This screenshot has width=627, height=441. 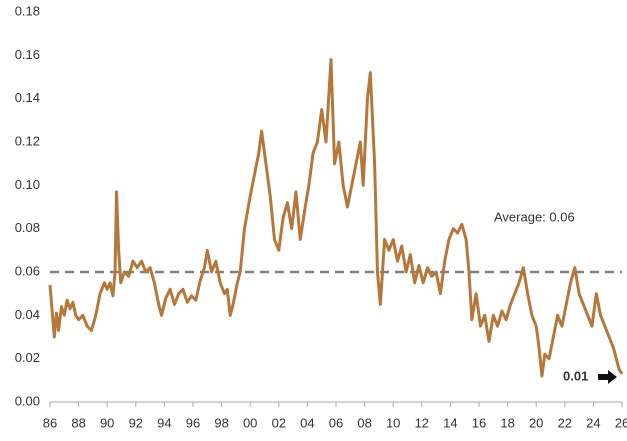 What do you see at coordinates (575, 375) in the screenshot?
I see `end-label: 0.01` at bounding box center [575, 375].